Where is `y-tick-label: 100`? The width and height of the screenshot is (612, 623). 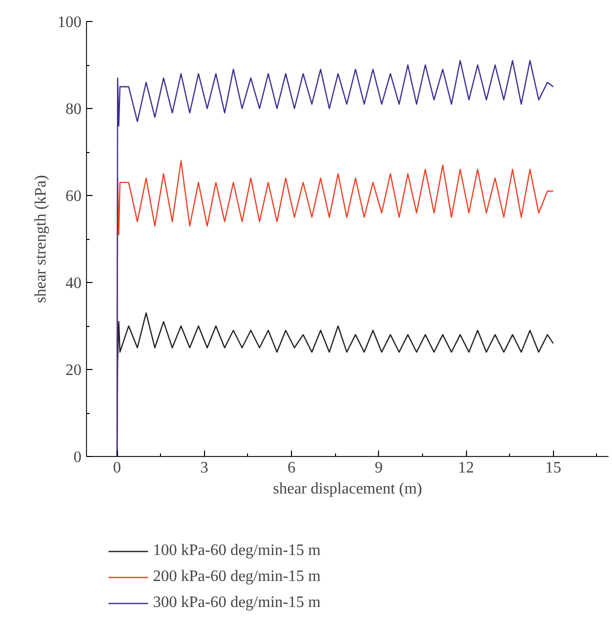 y-tick-label: 100 is located at coordinates (70, 22).